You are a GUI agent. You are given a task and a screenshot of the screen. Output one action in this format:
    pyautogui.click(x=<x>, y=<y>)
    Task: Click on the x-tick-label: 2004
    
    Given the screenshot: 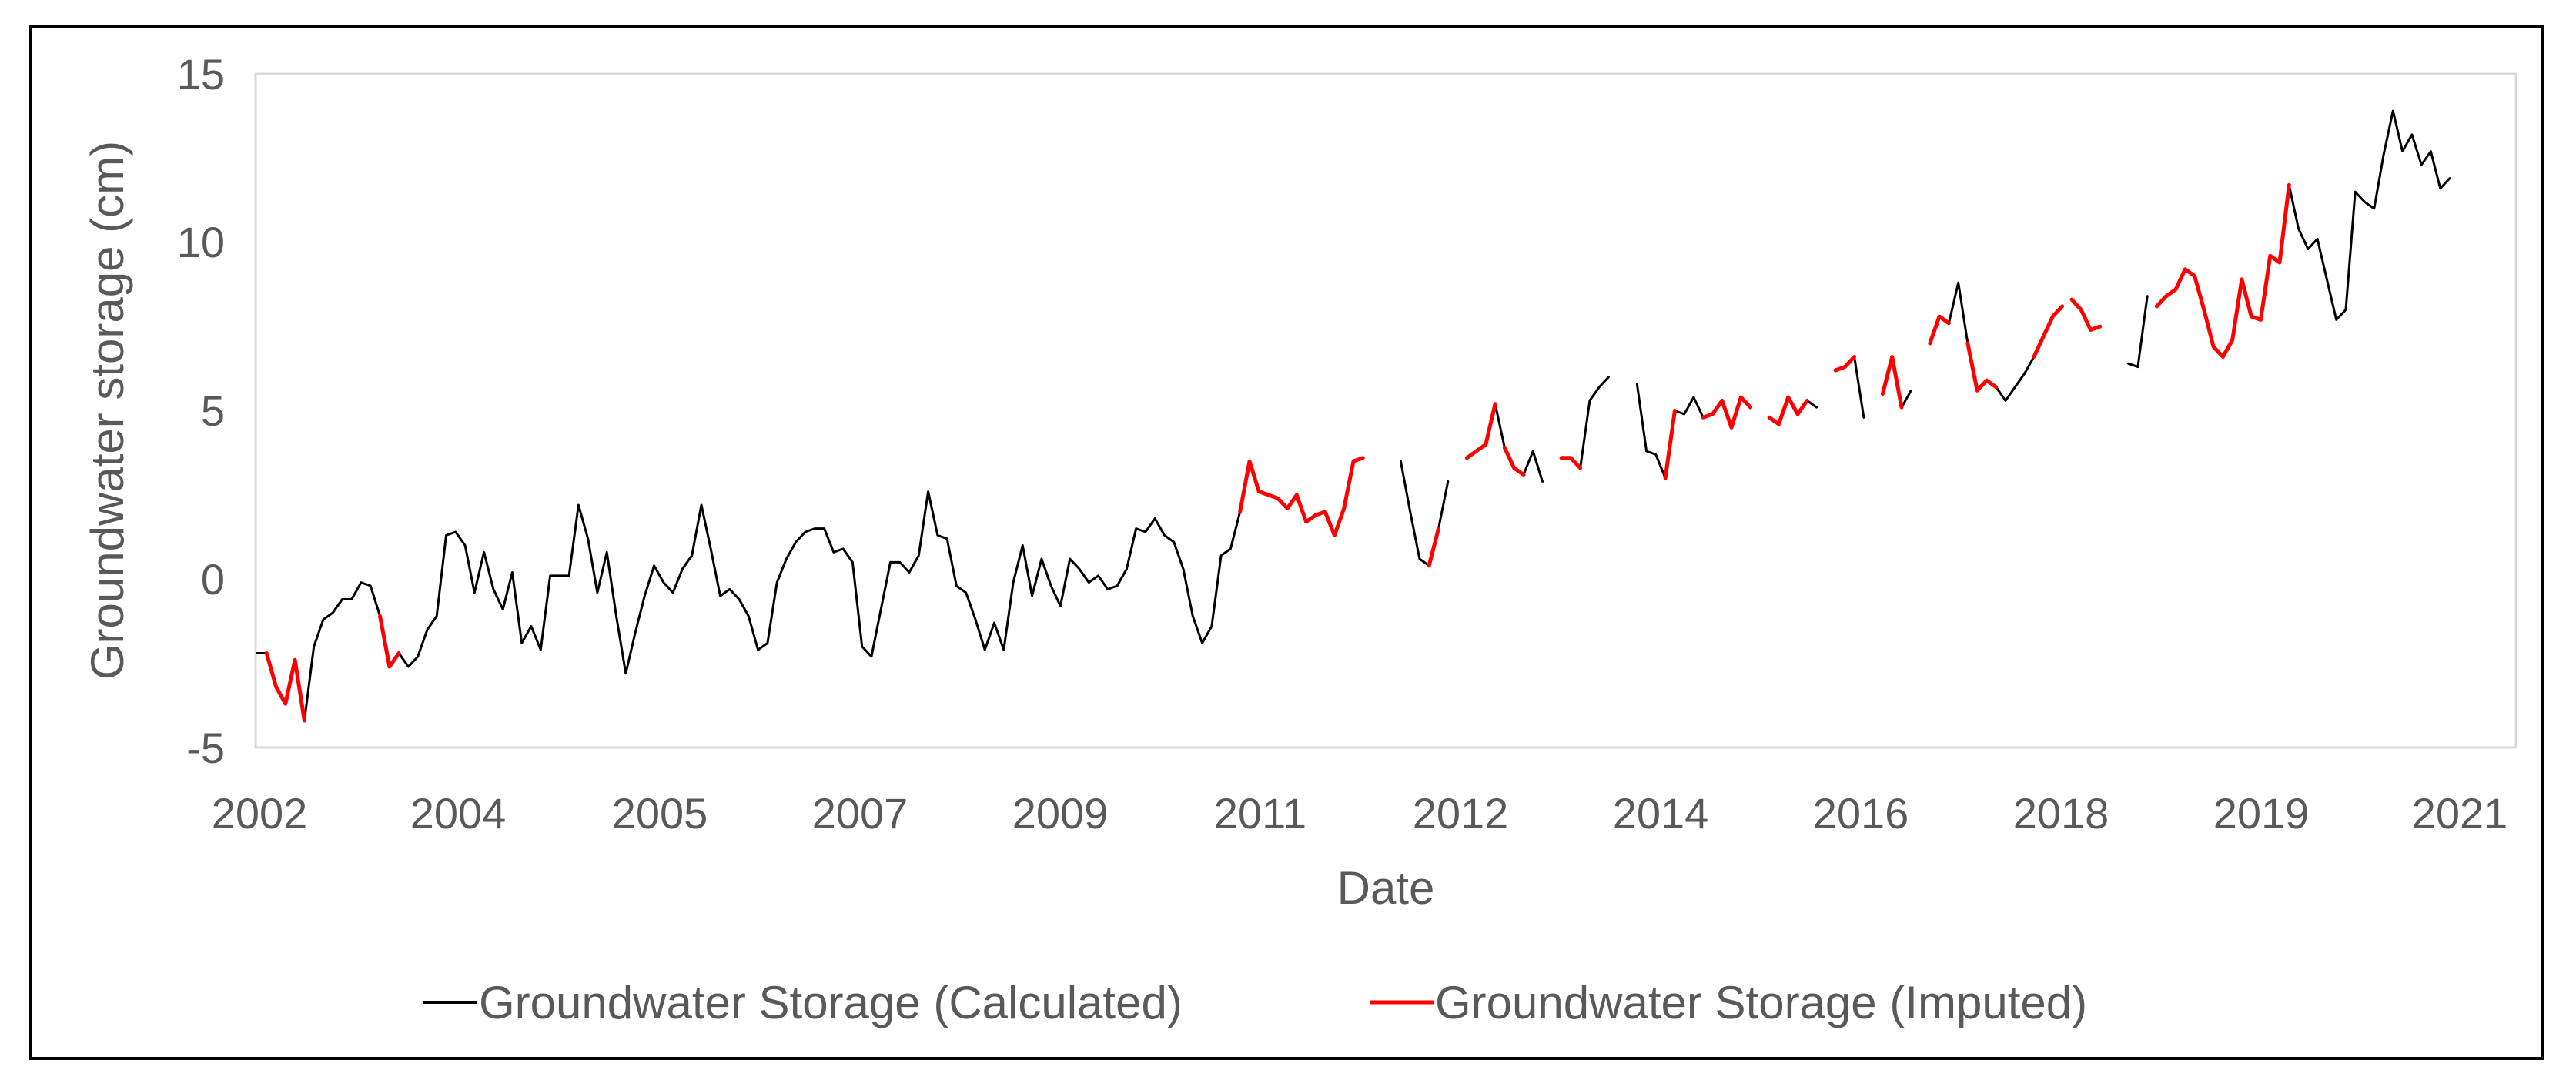 What is the action you would take?
    pyautogui.click(x=458, y=814)
    